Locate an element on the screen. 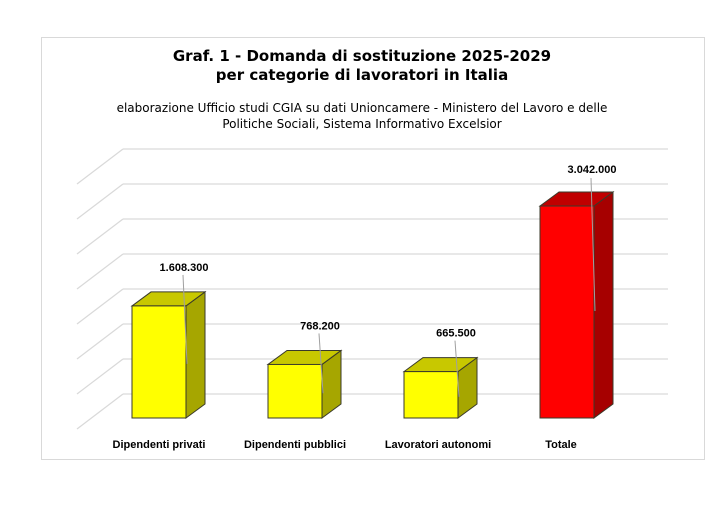 The height and width of the screenshot is (515, 724). x-axis-label: Dipendenti pubblici is located at coordinates (295, 445).